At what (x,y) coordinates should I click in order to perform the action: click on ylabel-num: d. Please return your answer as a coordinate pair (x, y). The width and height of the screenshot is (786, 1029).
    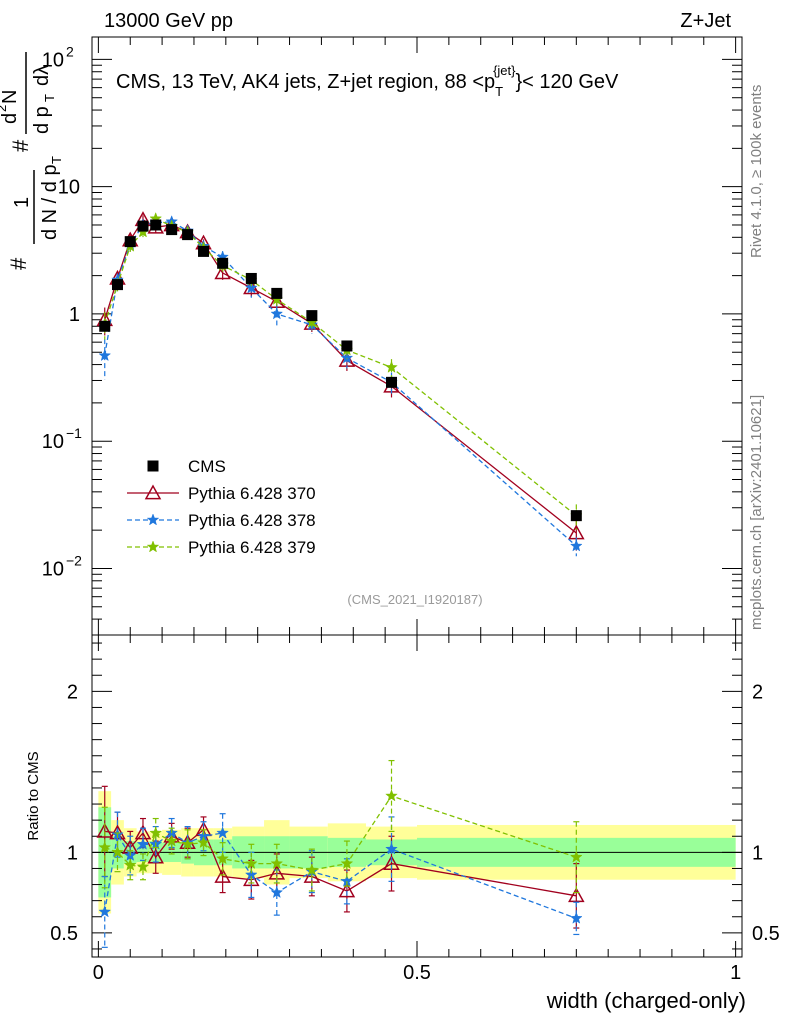
    Looking at the image, I should click on (10, 118).